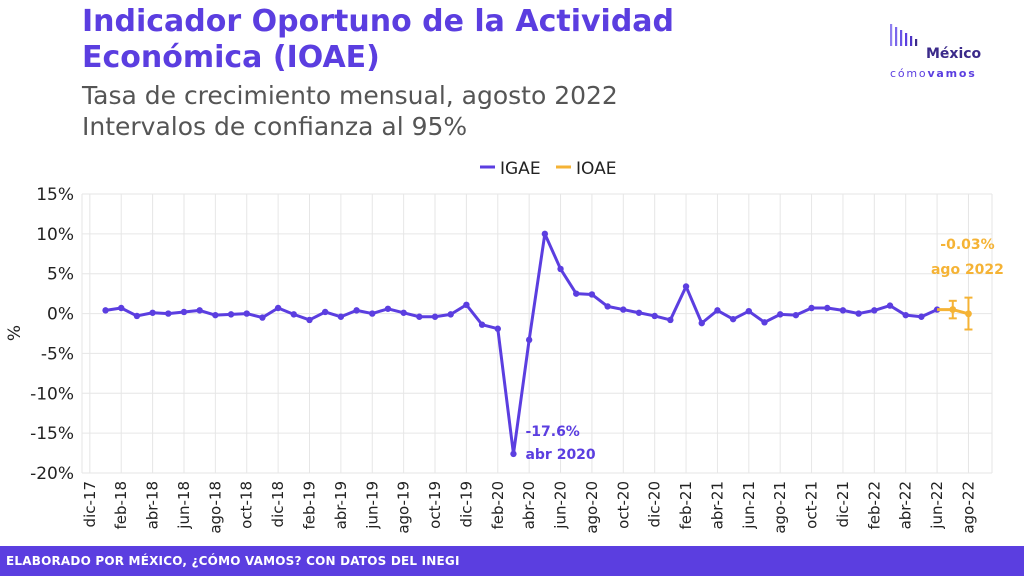  Describe the element at coordinates (55, 195) in the screenshot. I see `y-tick-label: 15%` at that location.